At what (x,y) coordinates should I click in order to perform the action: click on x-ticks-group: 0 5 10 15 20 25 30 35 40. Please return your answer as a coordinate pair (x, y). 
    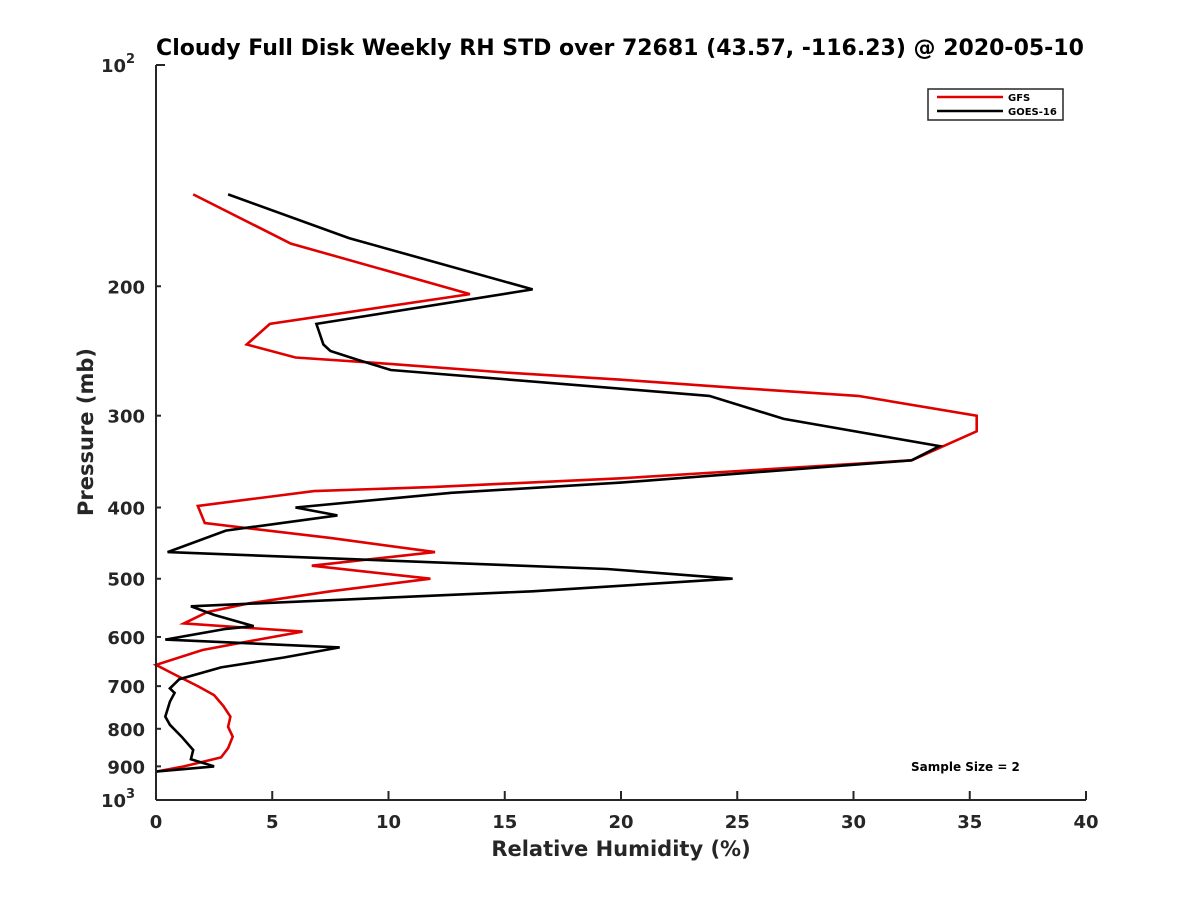
    Looking at the image, I should click on (624, 812).